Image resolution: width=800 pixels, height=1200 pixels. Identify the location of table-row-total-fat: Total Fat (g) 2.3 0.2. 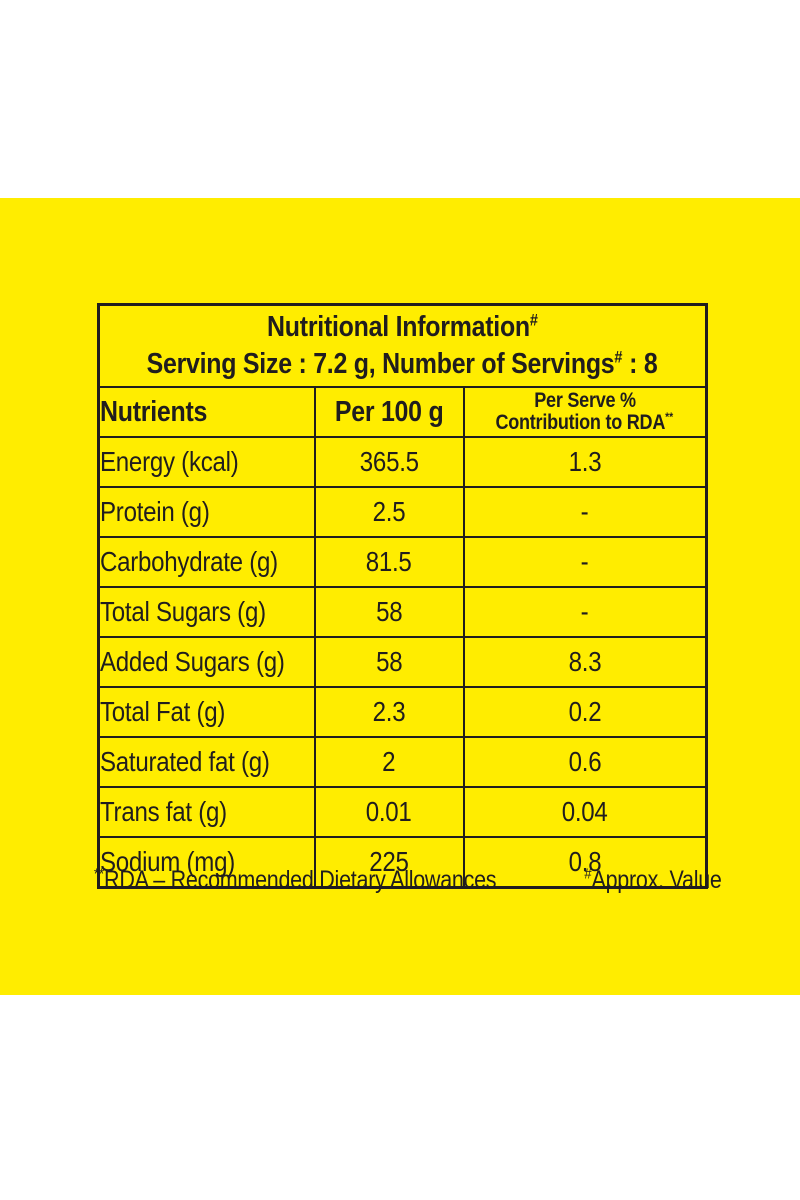
(402, 712).